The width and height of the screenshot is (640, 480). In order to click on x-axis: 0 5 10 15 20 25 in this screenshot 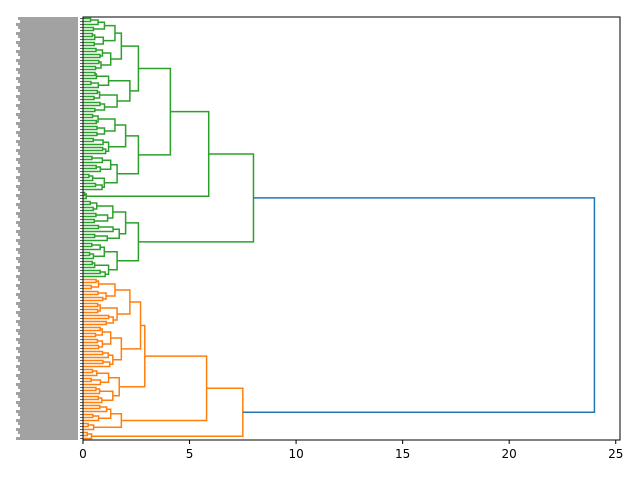, I will do `click(351, 450)`.